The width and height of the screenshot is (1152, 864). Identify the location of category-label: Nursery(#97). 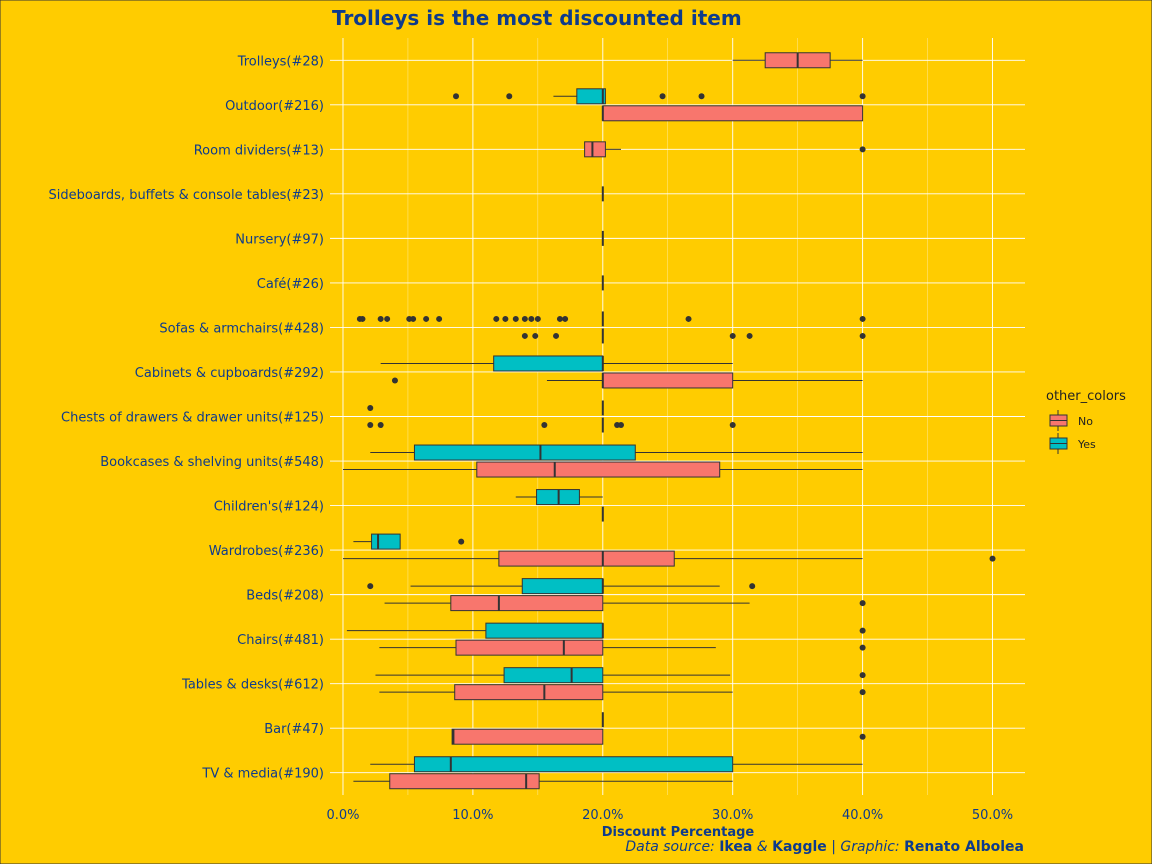
(279, 239).